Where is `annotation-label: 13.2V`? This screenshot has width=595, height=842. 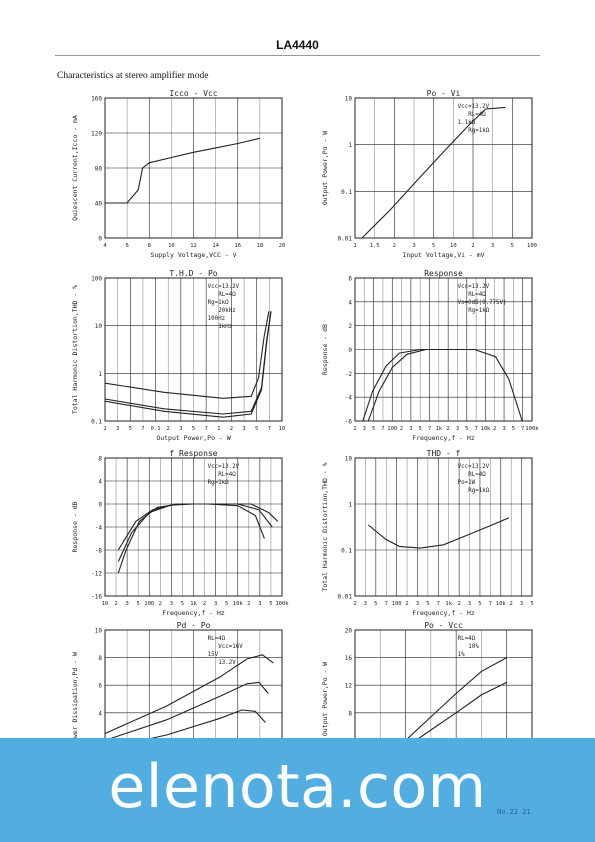 annotation-label: 13.2V is located at coordinates (227, 663).